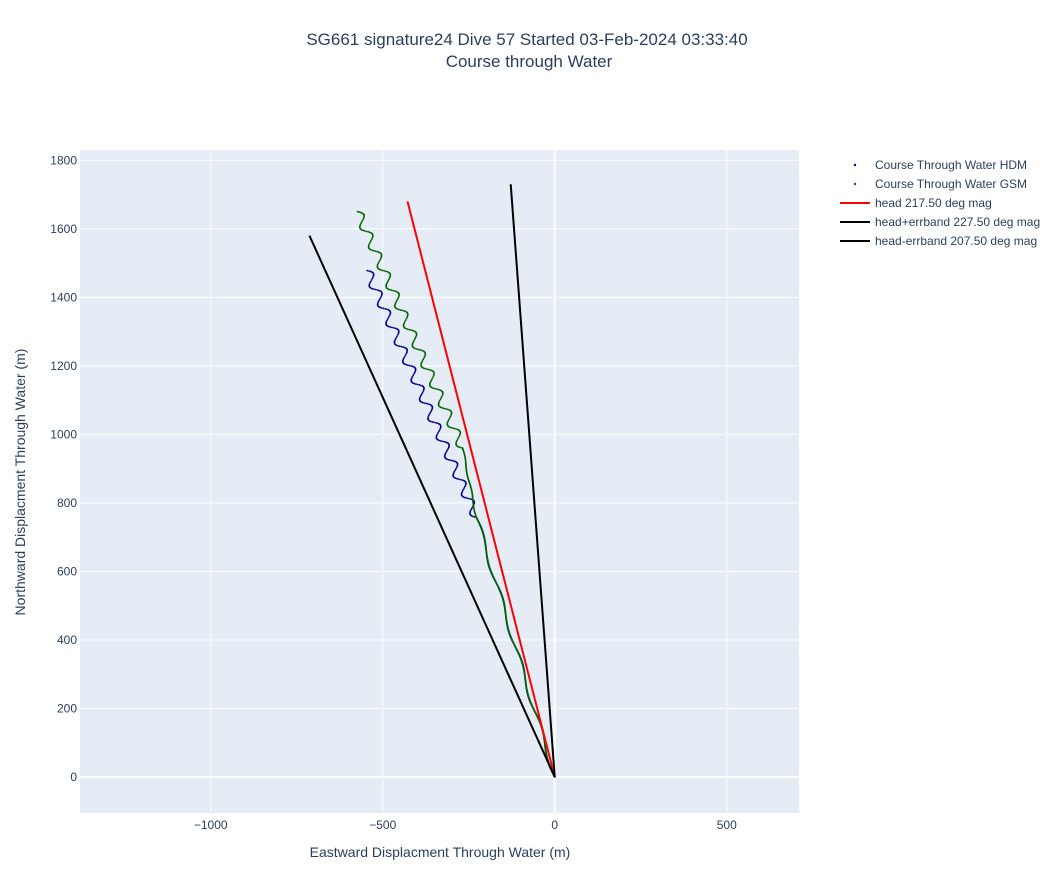  I want to click on legend-item: head 217.50 deg mag, so click(916, 203).